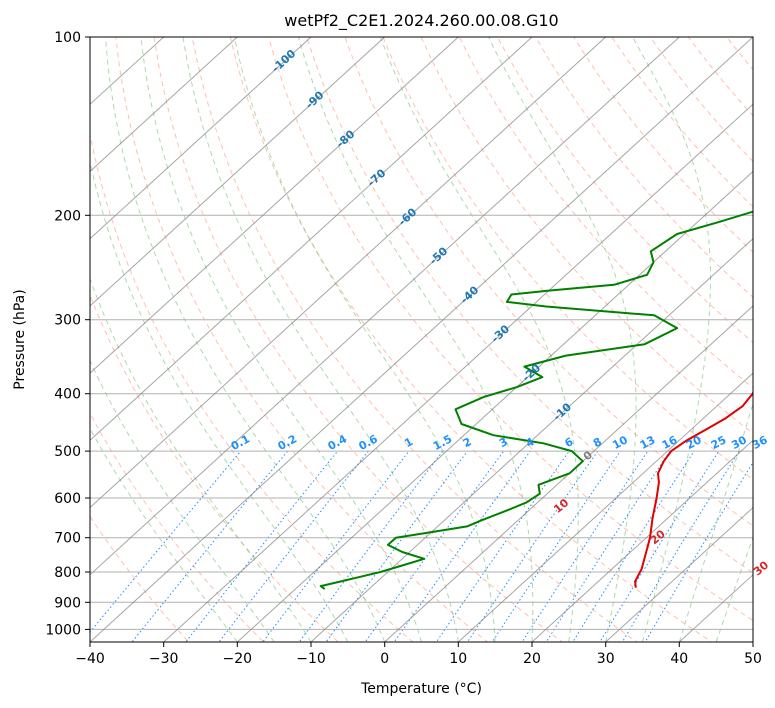 The width and height of the screenshot is (775, 708). I want to click on mixing-ratio-label: 0.1, so click(240, 442).